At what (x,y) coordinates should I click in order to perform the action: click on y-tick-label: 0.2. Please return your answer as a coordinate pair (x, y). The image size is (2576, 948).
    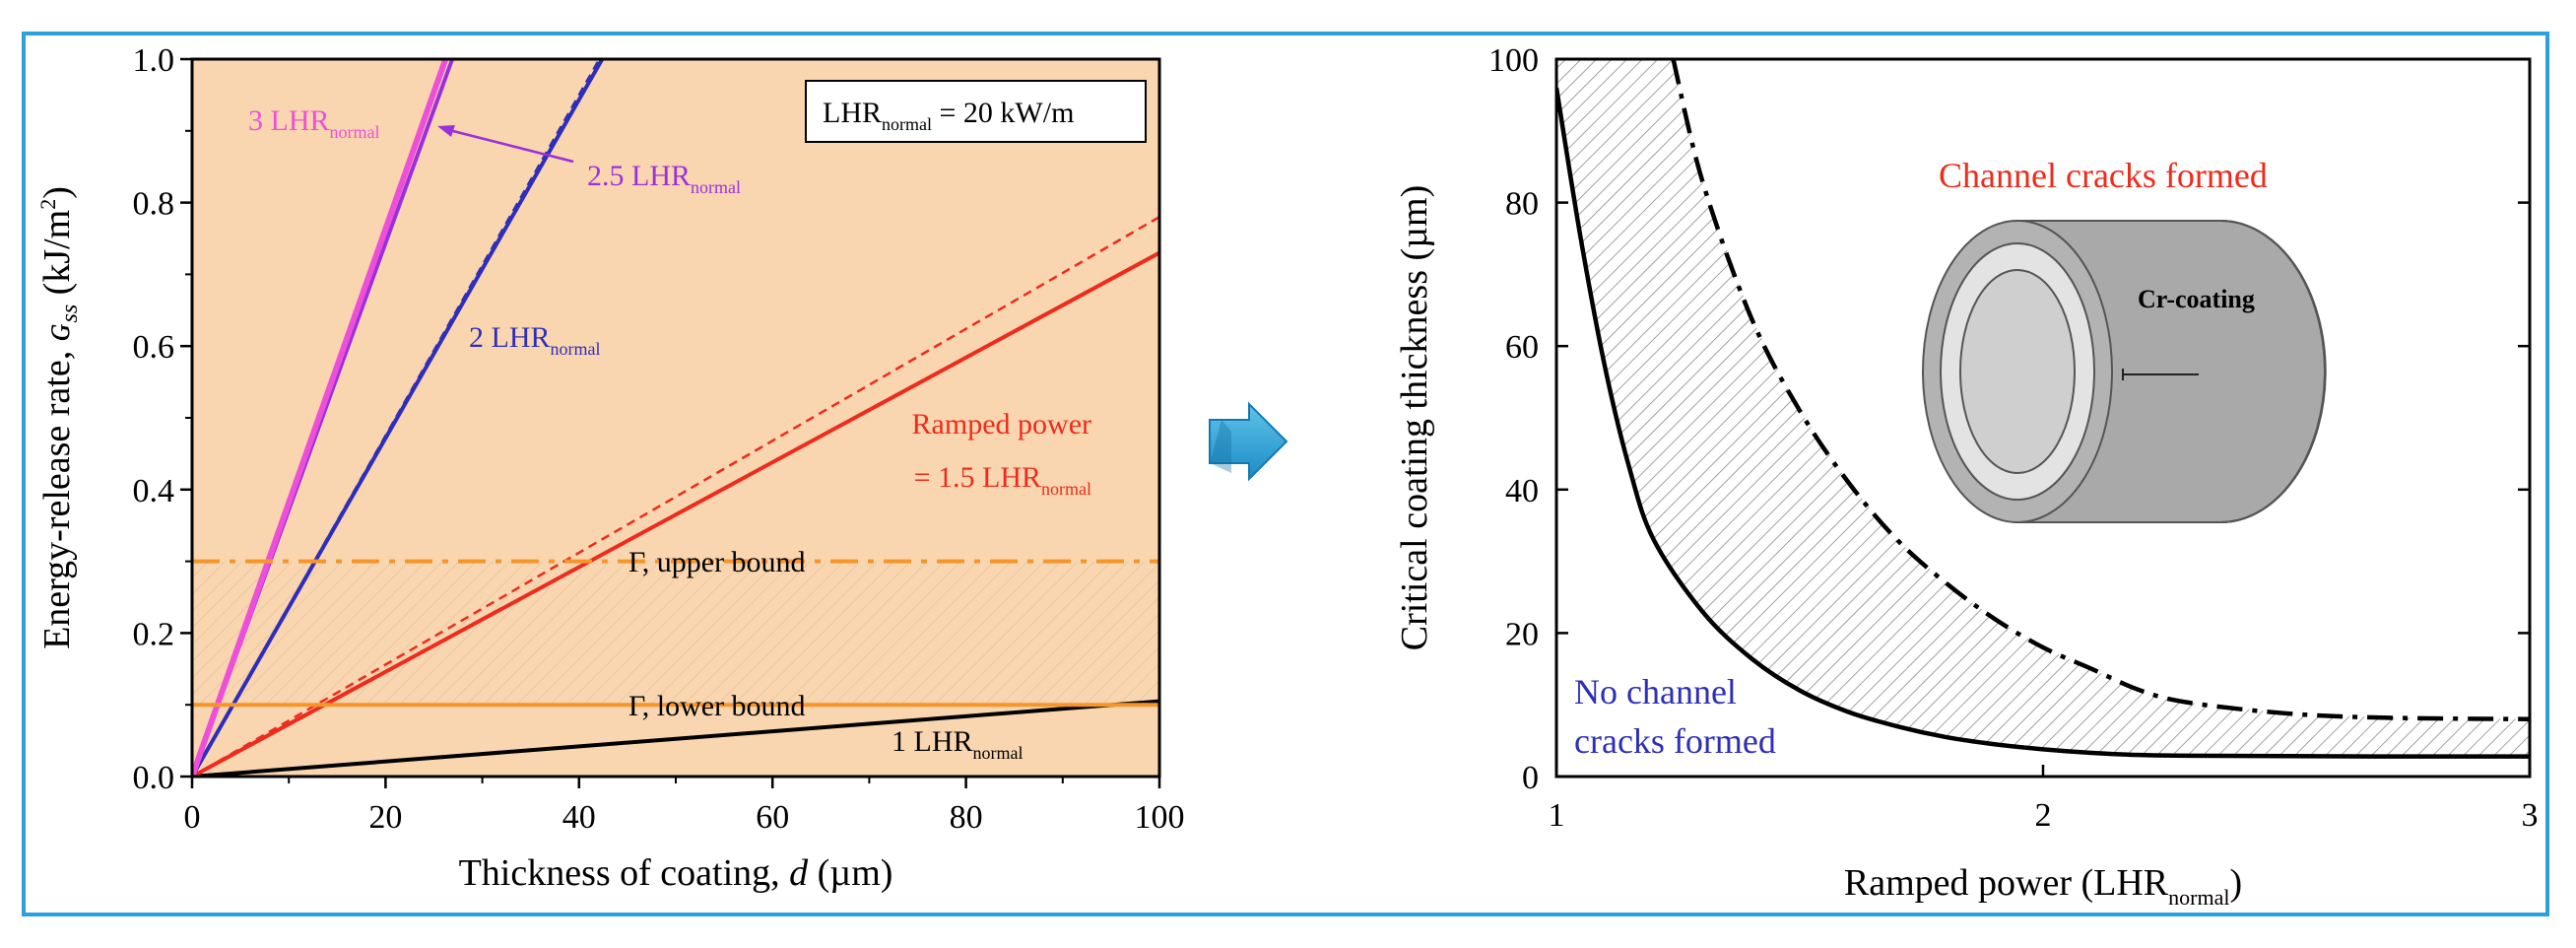
    Looking at the image, I should click on (154, 634).